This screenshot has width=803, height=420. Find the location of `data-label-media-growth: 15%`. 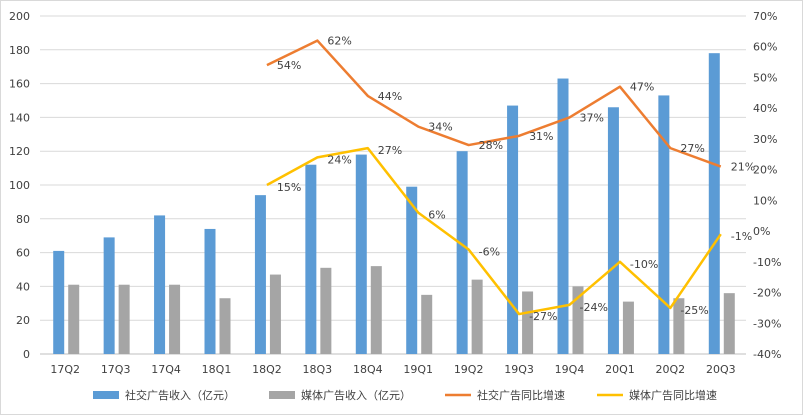

data-label-media-growth: 15% is located at coordinates (289, 187).